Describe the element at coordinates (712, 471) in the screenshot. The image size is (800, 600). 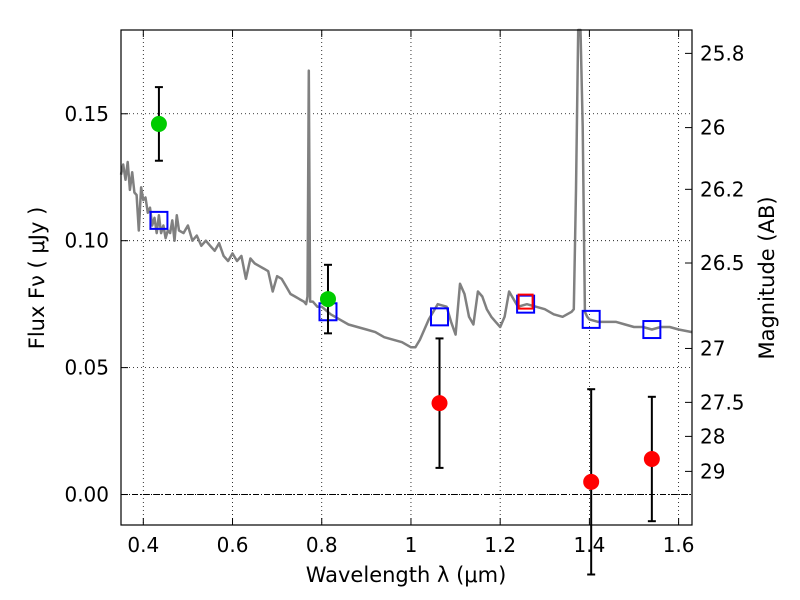
I see `magnitude-tick-label: 29` at that location.